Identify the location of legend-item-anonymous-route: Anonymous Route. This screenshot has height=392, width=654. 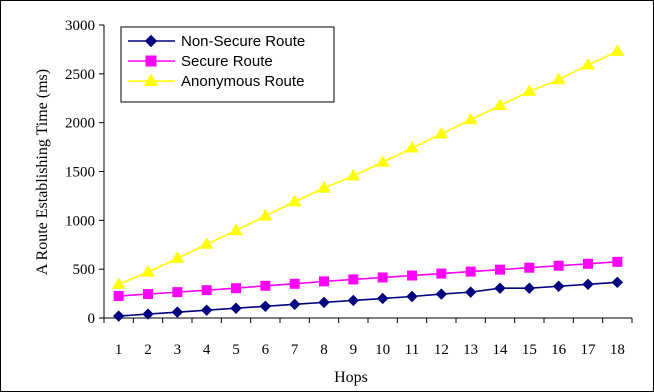
(216, 81).